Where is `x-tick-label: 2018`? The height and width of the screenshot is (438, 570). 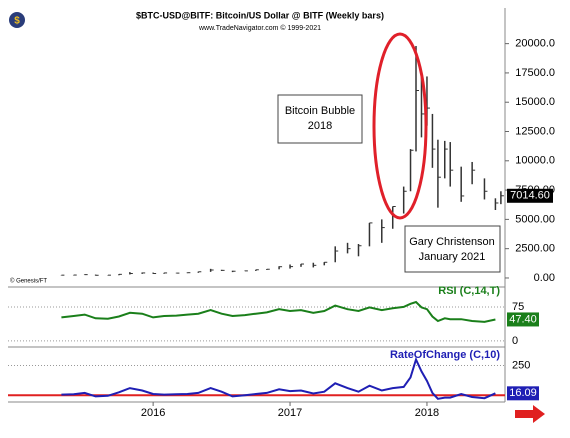 x-tick-label: 2018 is located at coordinates (427, 413).